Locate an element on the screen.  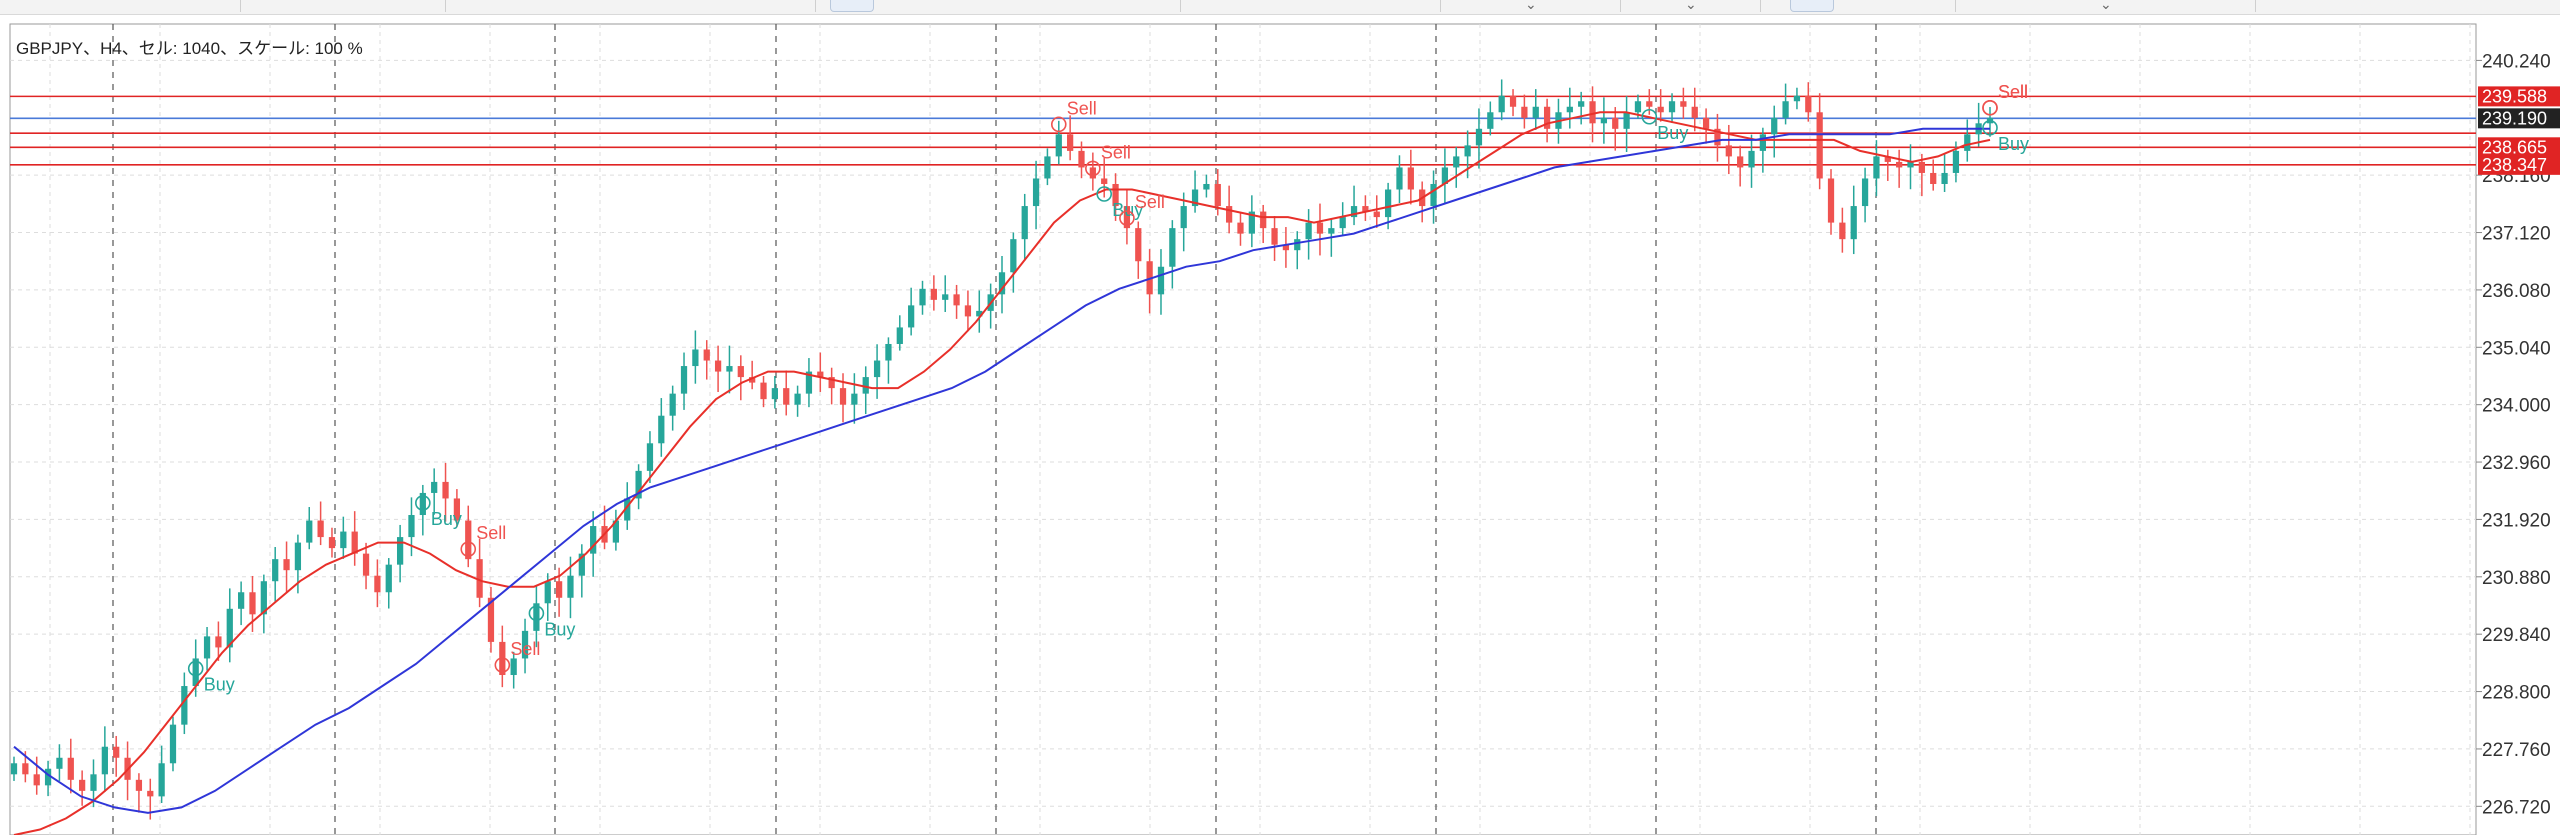
y-tick-label: 234.000 is located at coordinates (2516, 406).